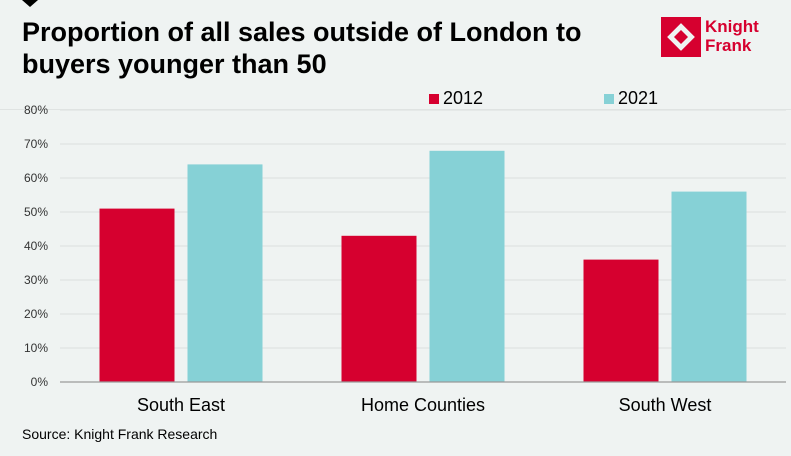 The height and width of the screenshot is (456, 791). Describe the element at coordinates (709, 286) in the screenshot. I see `bar-2021-south-west` at that location.